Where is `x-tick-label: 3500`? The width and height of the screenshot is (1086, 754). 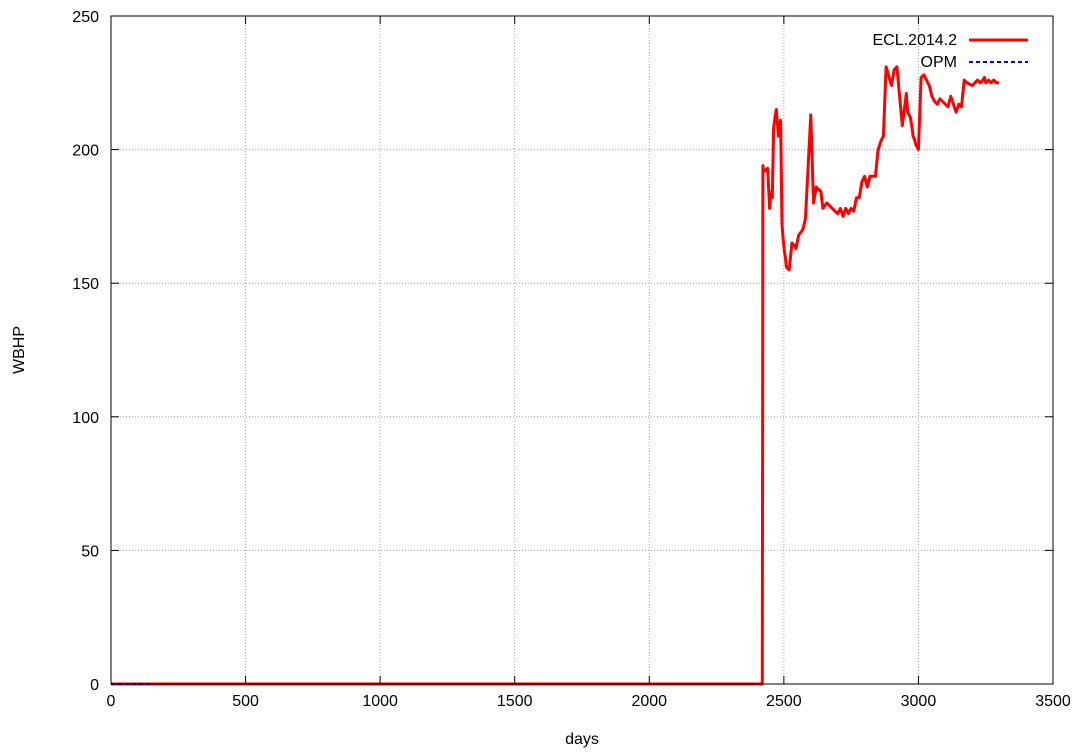 x-tick-label: 3500 is located at coordinates (1053, 701).